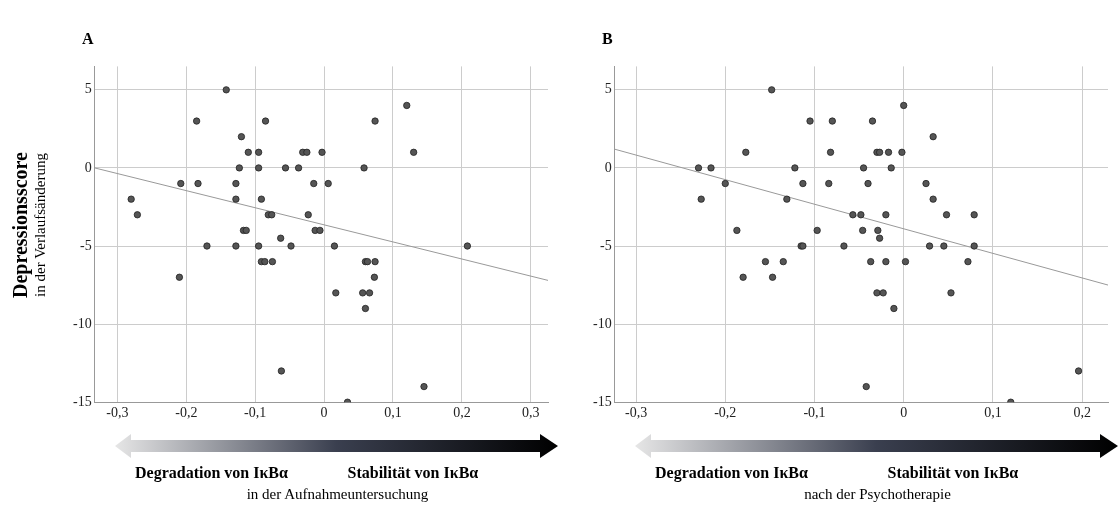 This screenshot has height=509, width=1120. Describe the element at coordinates (29, 225) in the screenshot. I see `y-axis-title: Depressionsscore in der Verlaufsänderung` at that location.